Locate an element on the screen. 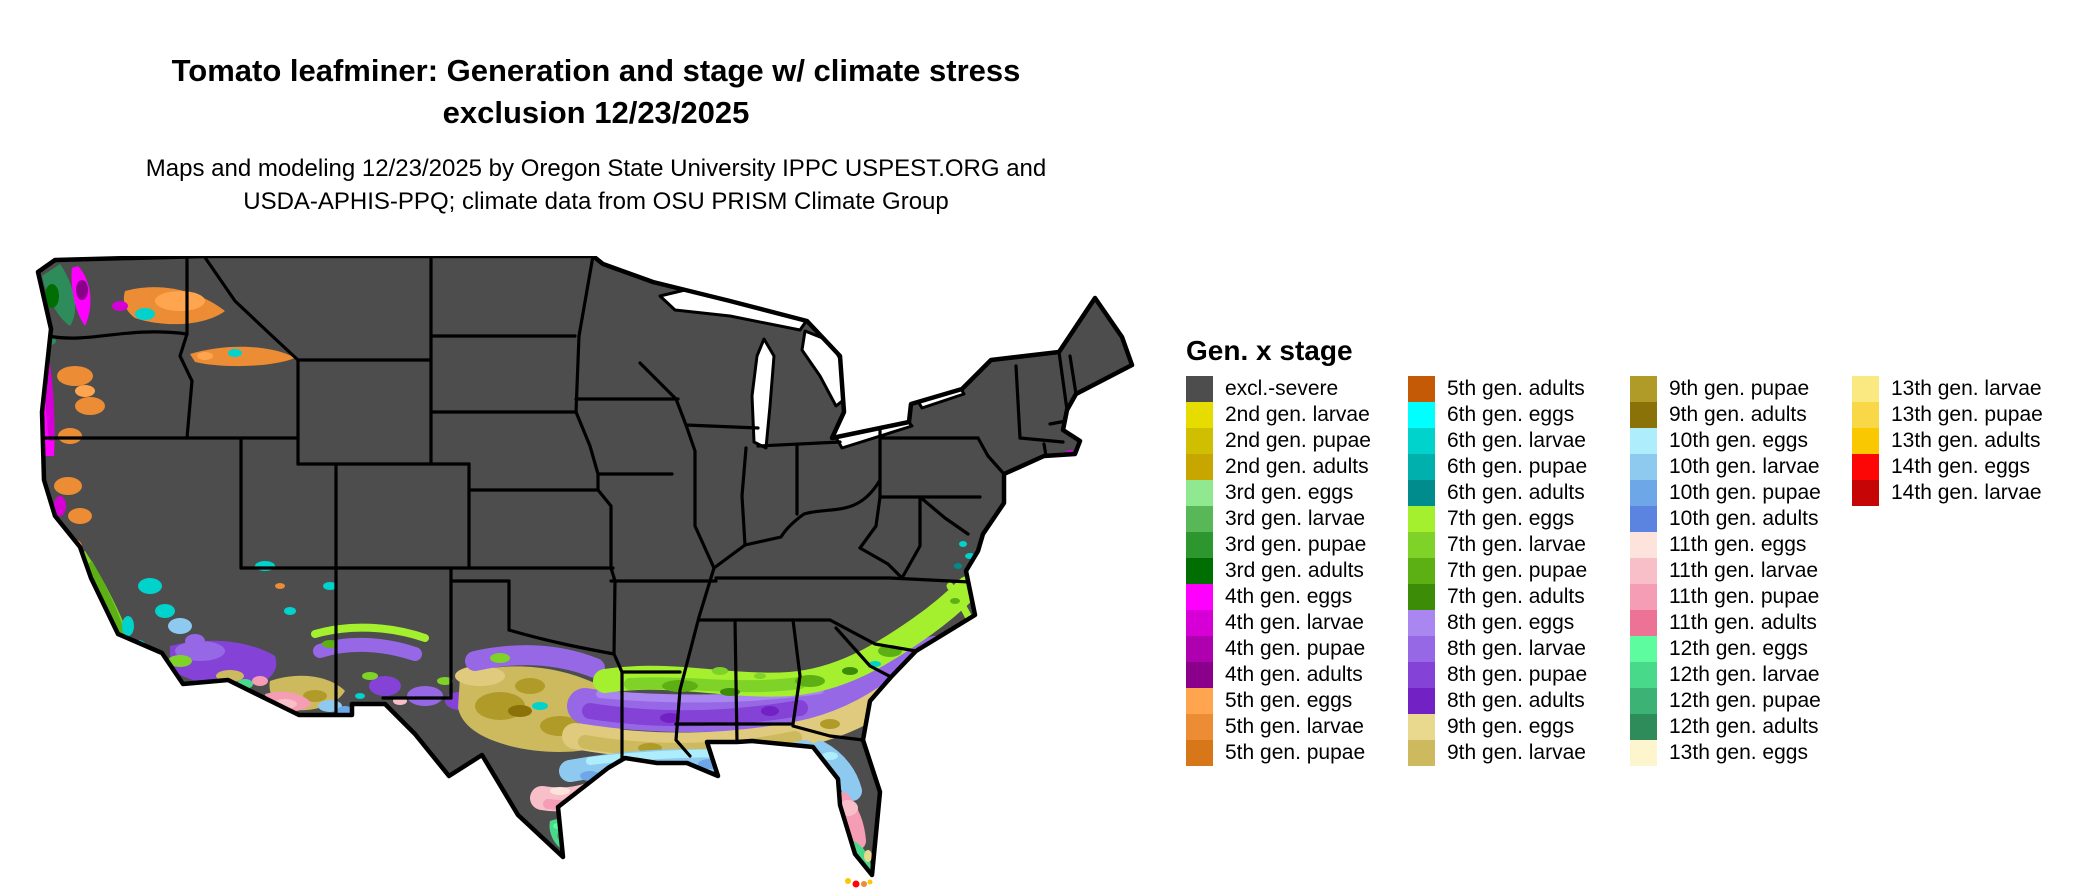 This screenshot has width=2100, height=892. legend-row: 4th gen. pupae is located at coordinates (1278, 649).